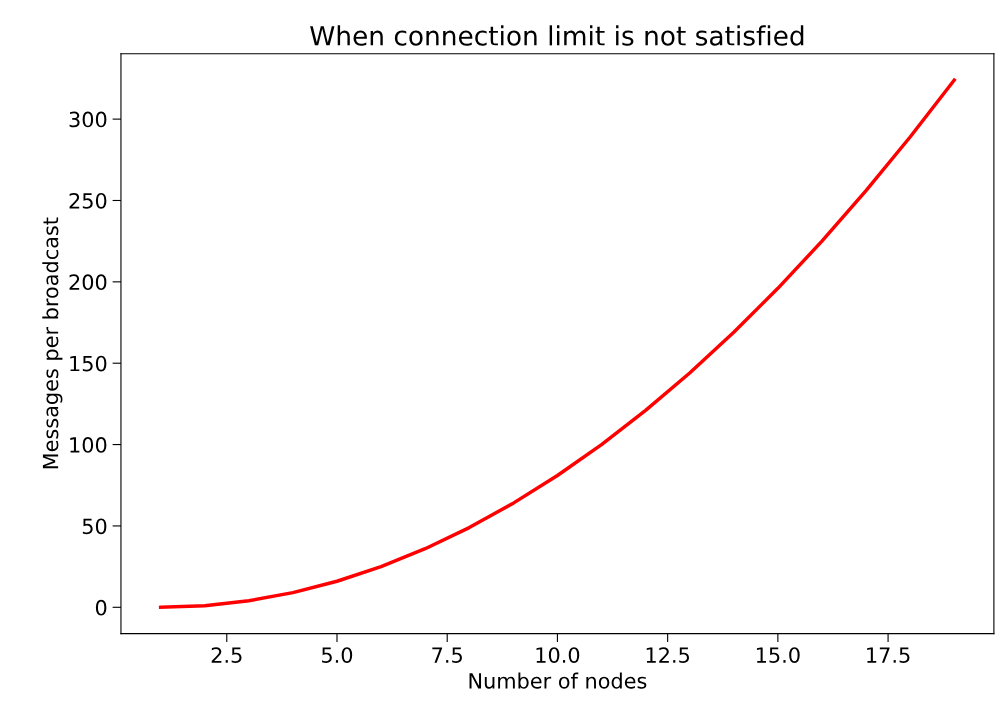 The height and width of the screenshot is (716, 1008). What do you see at coordinates (101, 607) in the screenshot?
I see `y-tick-label: 0` at bounding box center [101, 607].